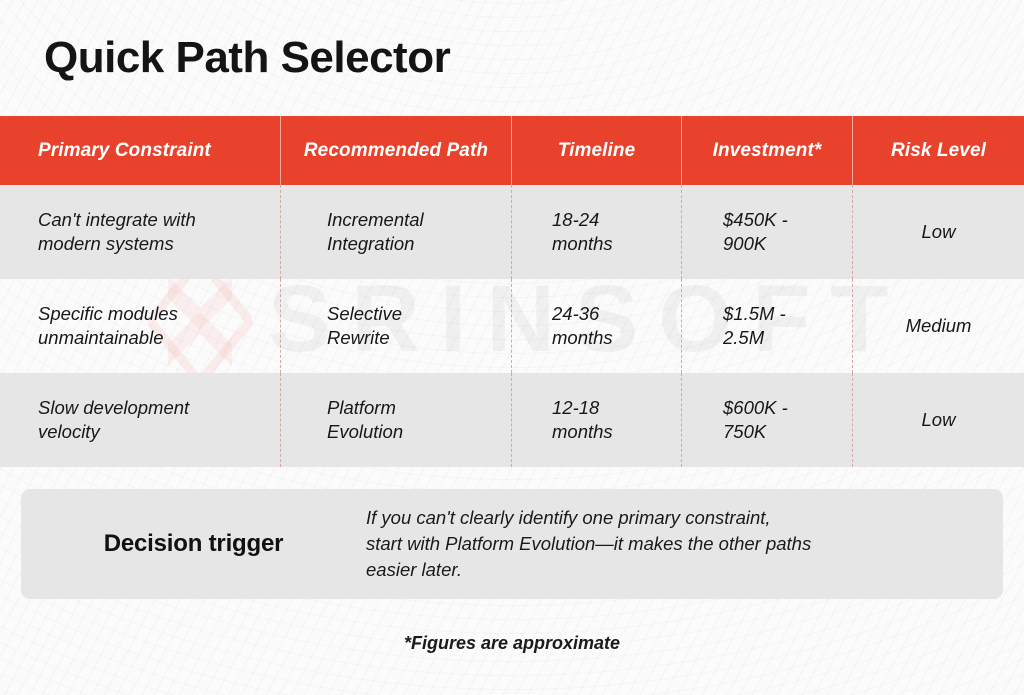 The width and height of the screenshot is (1024, 695). I want to click on column-header-primary-constraint: Primary Constraint, so click(140, 150).